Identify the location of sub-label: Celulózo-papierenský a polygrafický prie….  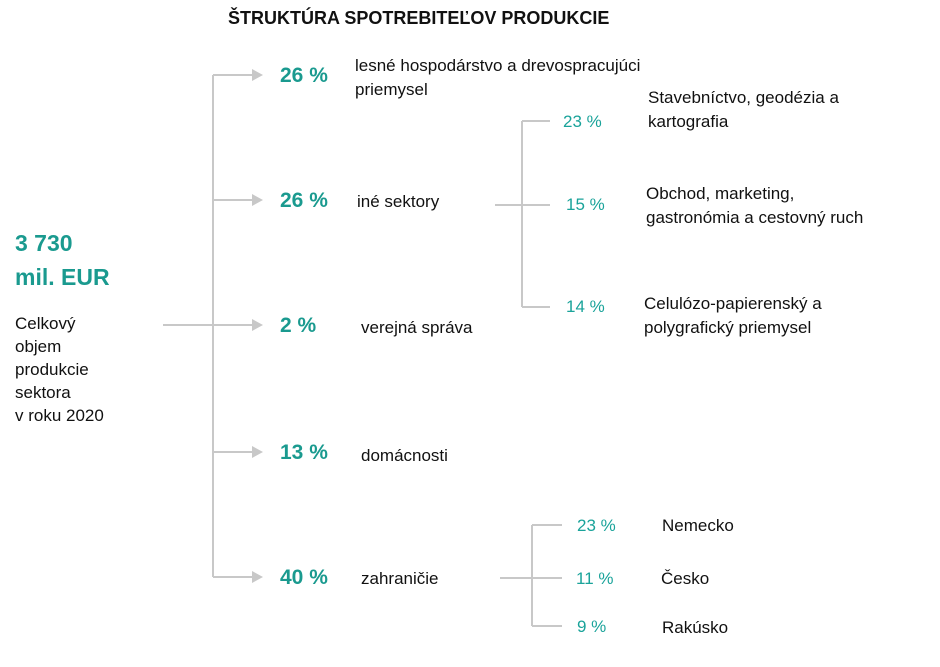
(733, 315).